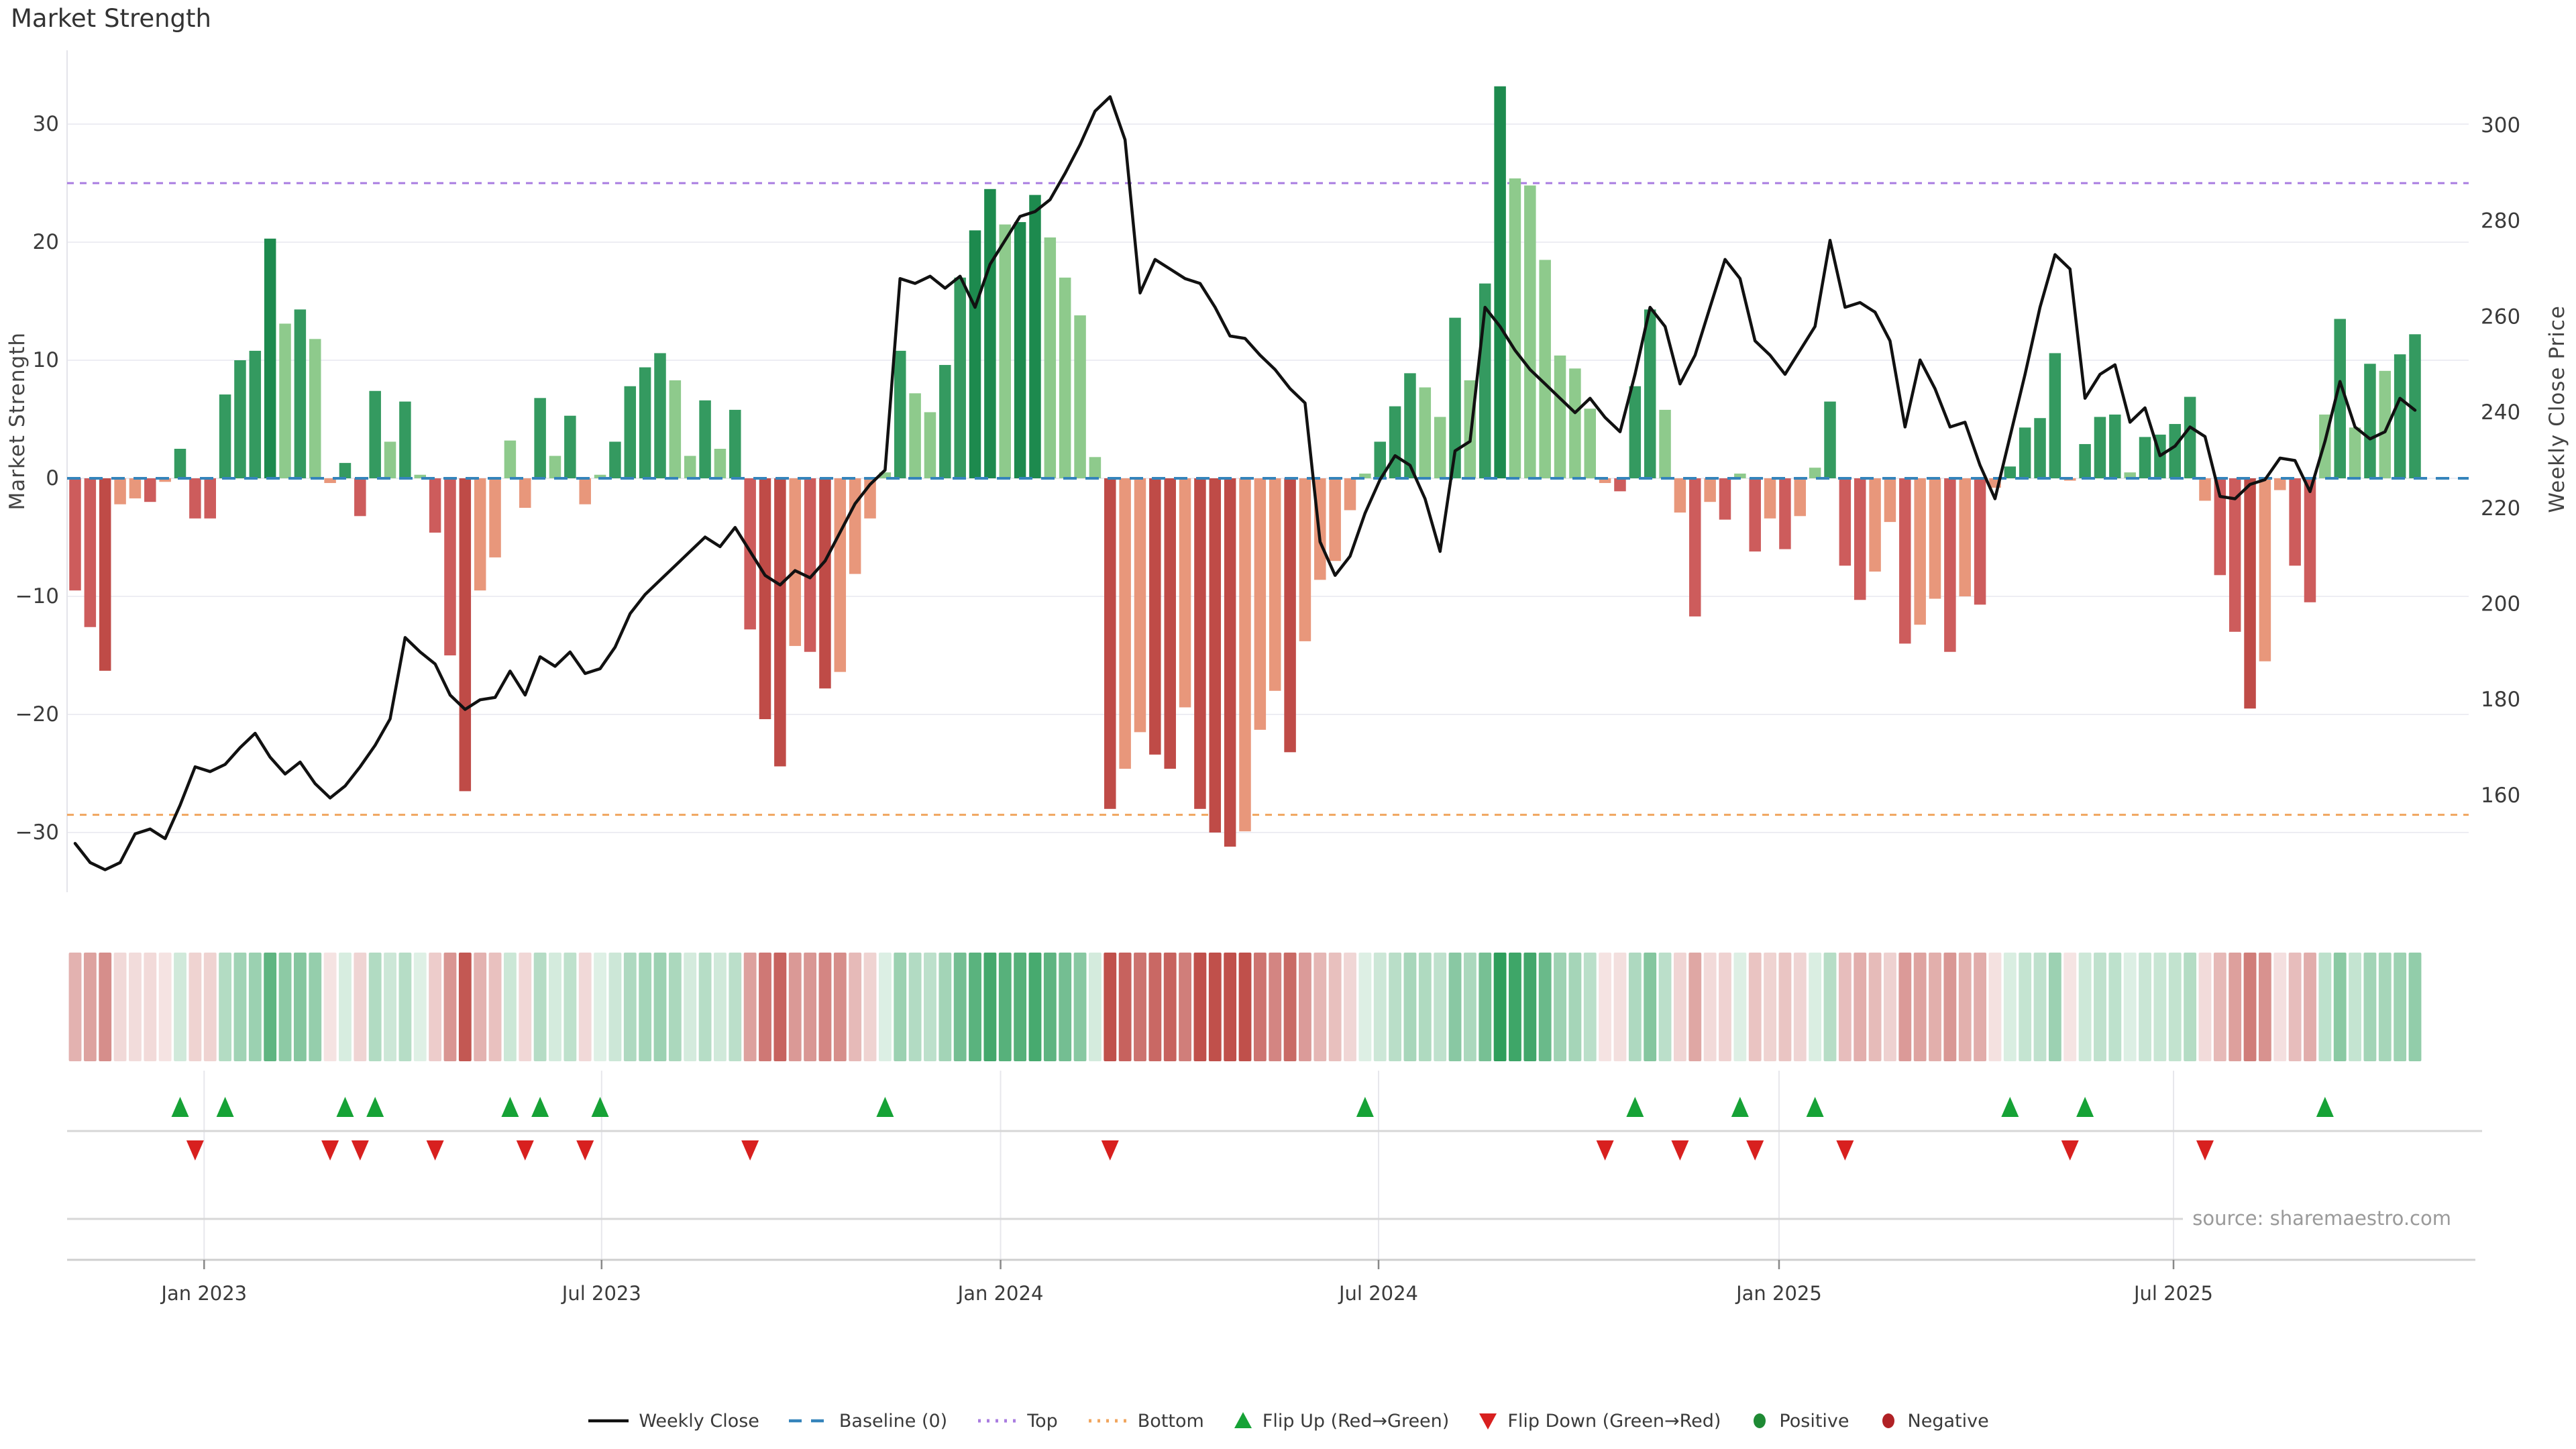 Image resolution: width=2576 pixels, height=1449 pixels. I want to click on left-tick-label: 30, so click(46, 124).